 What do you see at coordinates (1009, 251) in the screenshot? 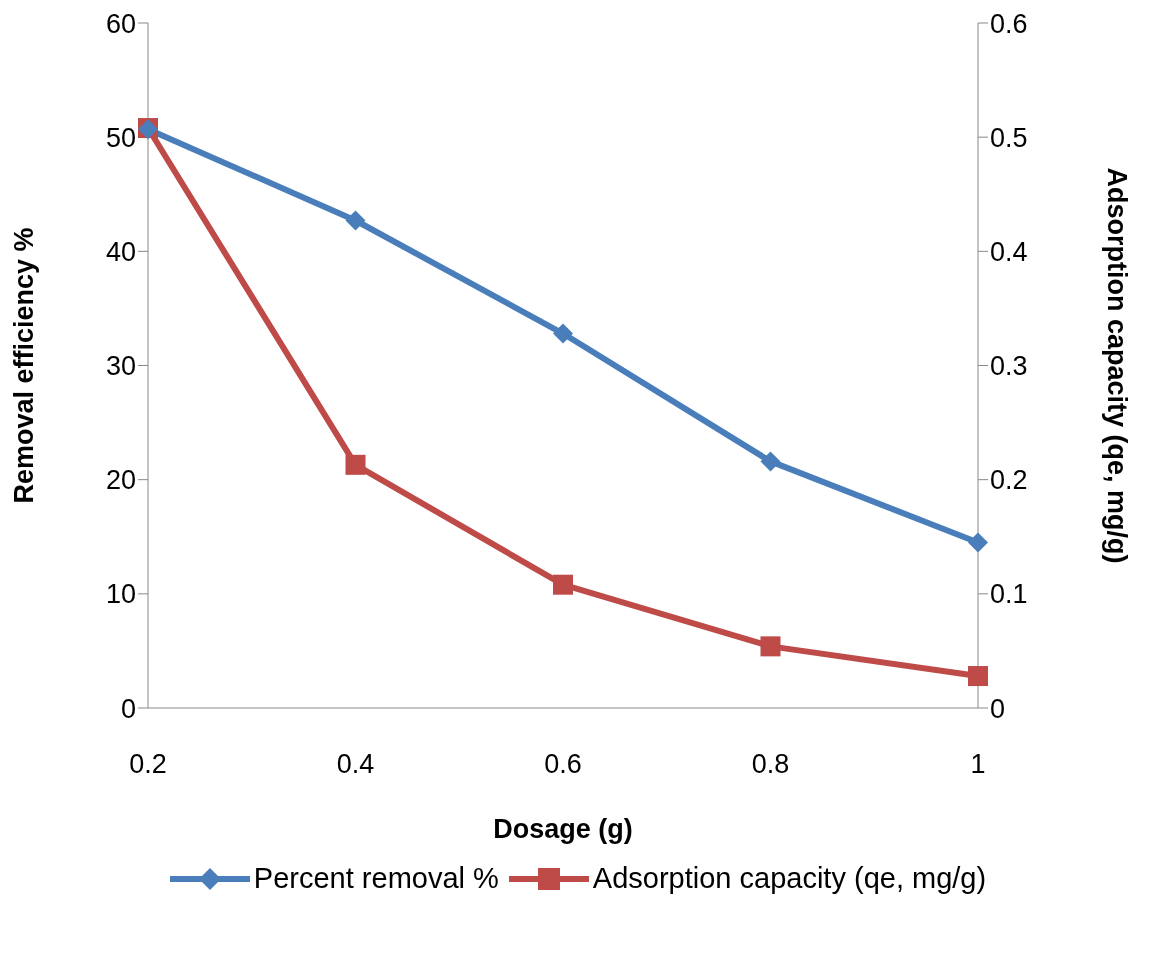
I see `y2-tick-label: 0.4` at bounding box center [1009, 251].